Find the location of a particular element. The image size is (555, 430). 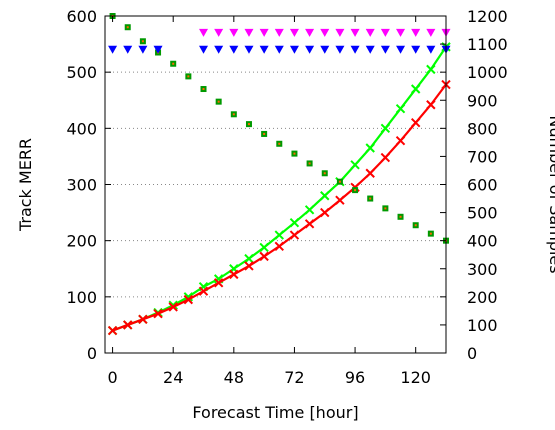

y-right-tick-label: 1200 is located at coordinates (487, 16).